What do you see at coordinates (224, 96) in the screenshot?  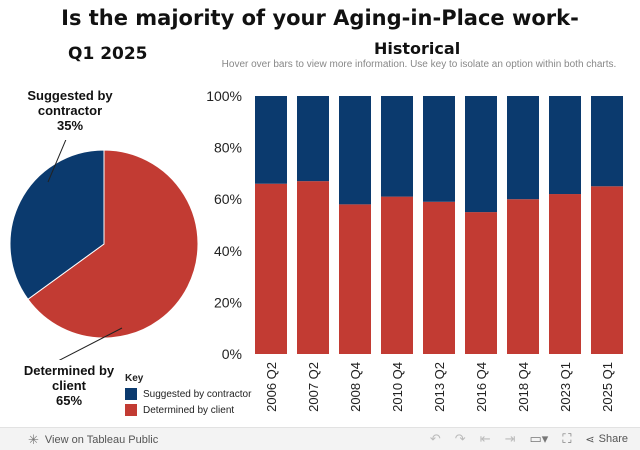 I see `y-tick-label: 100%` at bounding box center [224, 96].